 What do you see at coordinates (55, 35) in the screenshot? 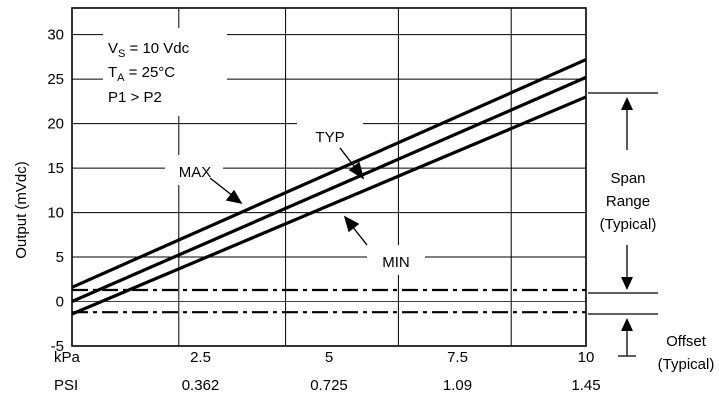
I see `y-tick-label: 30` at bounding box center [55, 35].